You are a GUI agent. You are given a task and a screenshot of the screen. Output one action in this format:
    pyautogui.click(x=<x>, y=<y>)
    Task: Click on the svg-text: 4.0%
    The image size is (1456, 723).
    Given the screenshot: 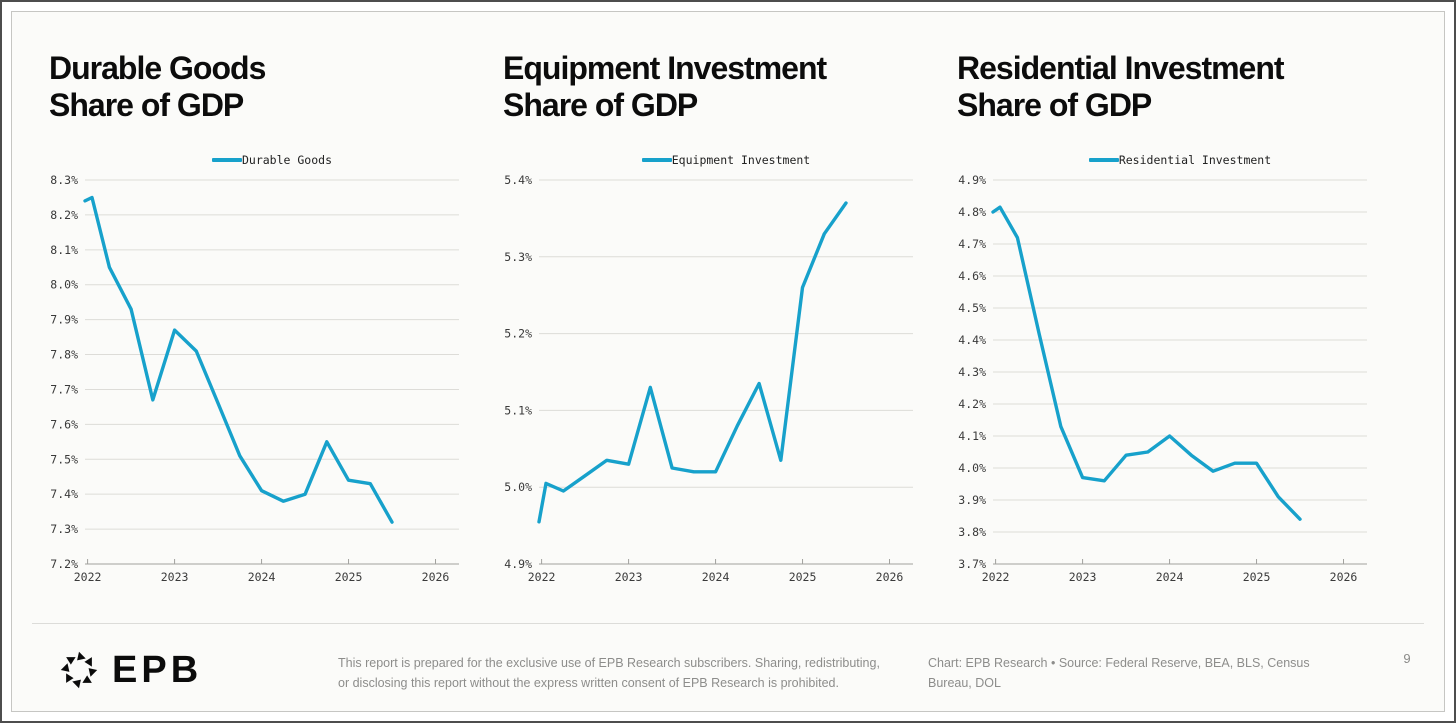 What is the action you would take?
    pyautogui.click(x=972, y=468)
    